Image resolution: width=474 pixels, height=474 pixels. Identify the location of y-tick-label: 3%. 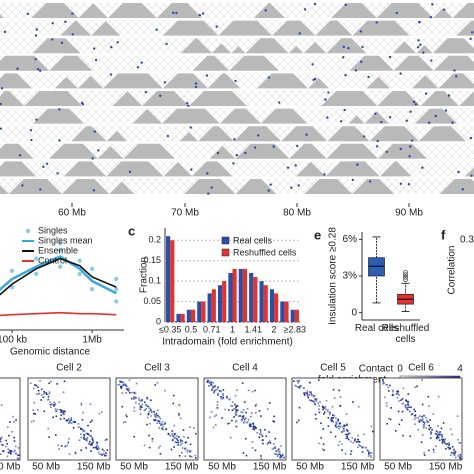
(350, 276).